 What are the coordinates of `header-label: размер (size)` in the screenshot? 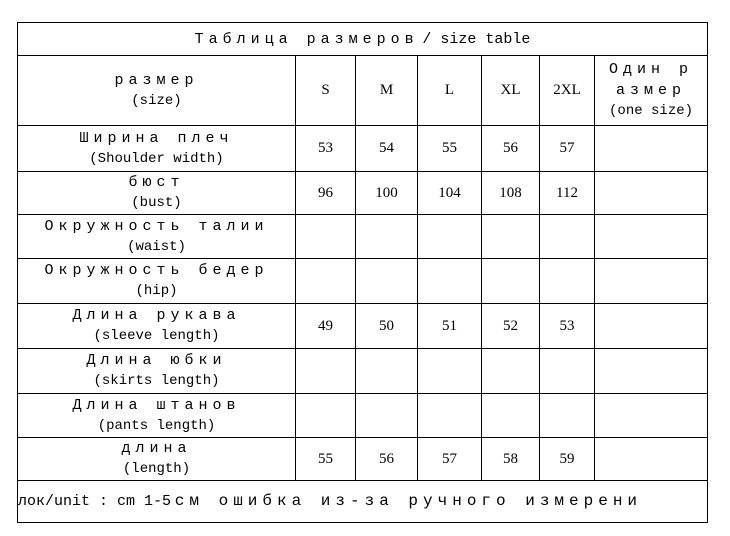 It's located at (156, 90).